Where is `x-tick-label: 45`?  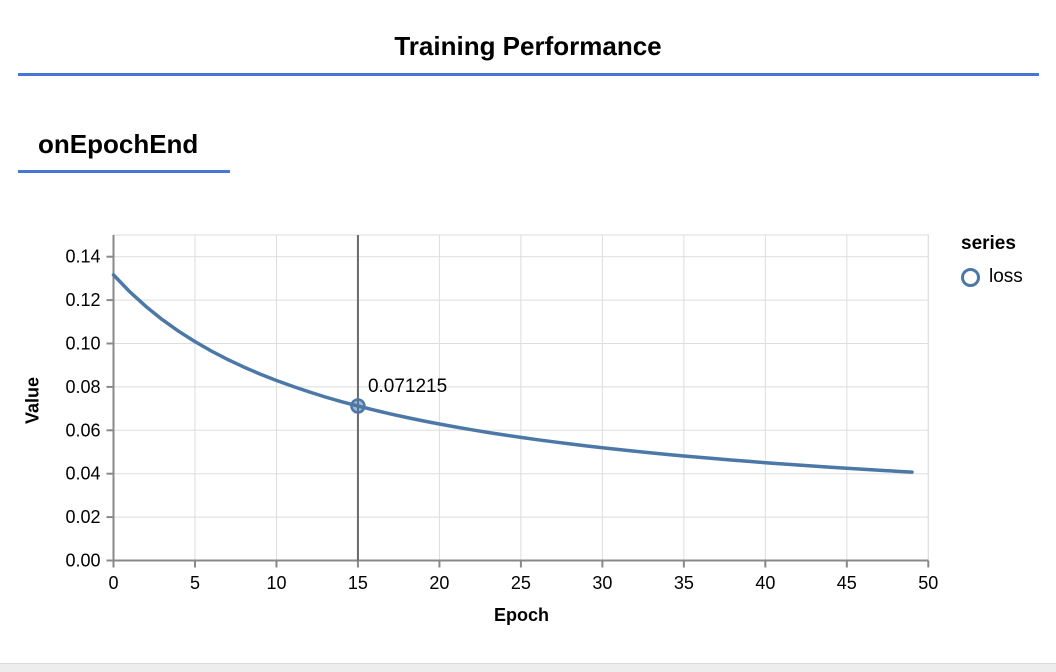
x-tick-label: 45 is located at coordinates (847, 583).